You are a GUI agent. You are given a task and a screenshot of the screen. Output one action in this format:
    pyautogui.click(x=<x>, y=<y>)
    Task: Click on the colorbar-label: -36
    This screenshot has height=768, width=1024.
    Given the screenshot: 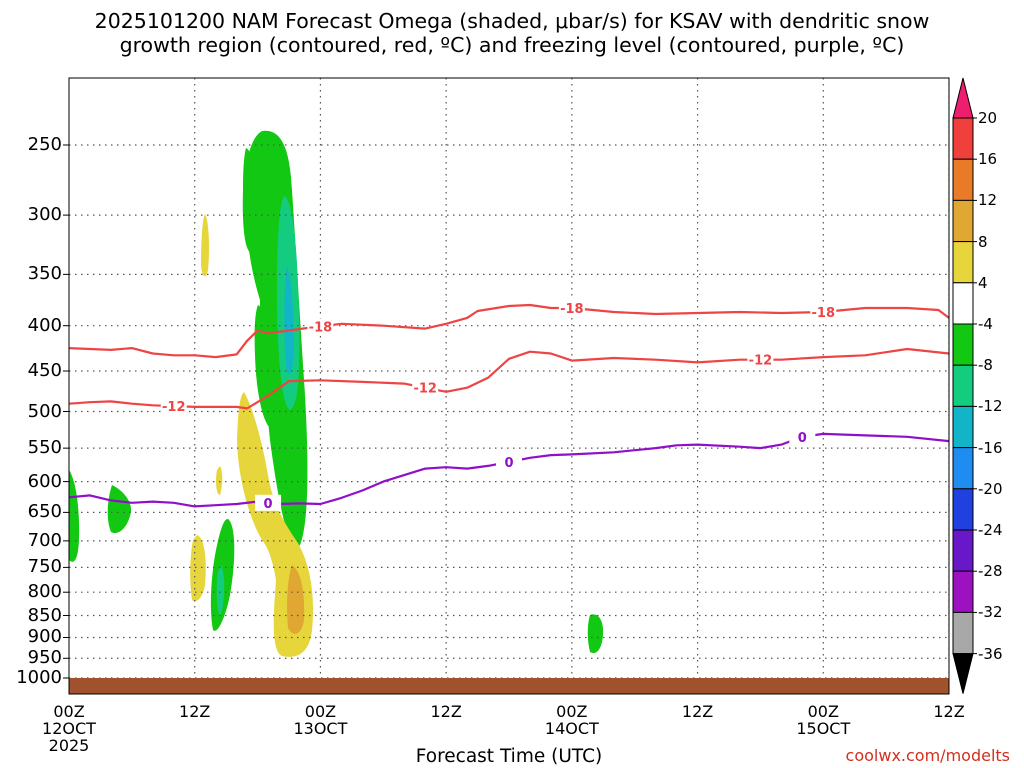 What is the action you would take?
    pyautogui.click(x=990, y=653)
    